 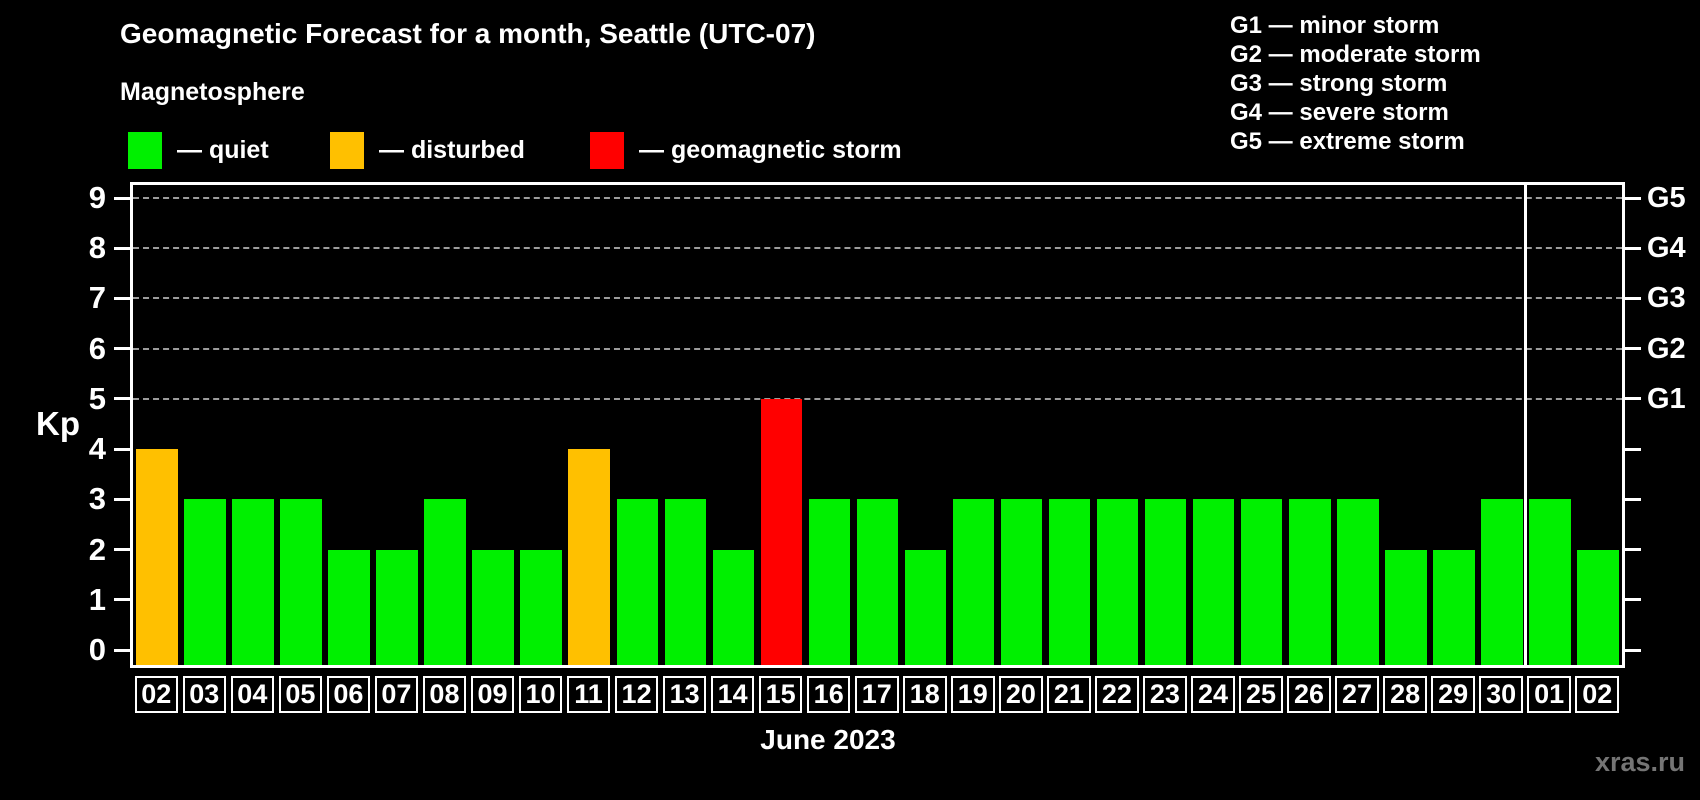 What do you see at coordinates (1526, 425) in the screenshot?
I see `month-separator-line` at bounding box center [1526, 425].